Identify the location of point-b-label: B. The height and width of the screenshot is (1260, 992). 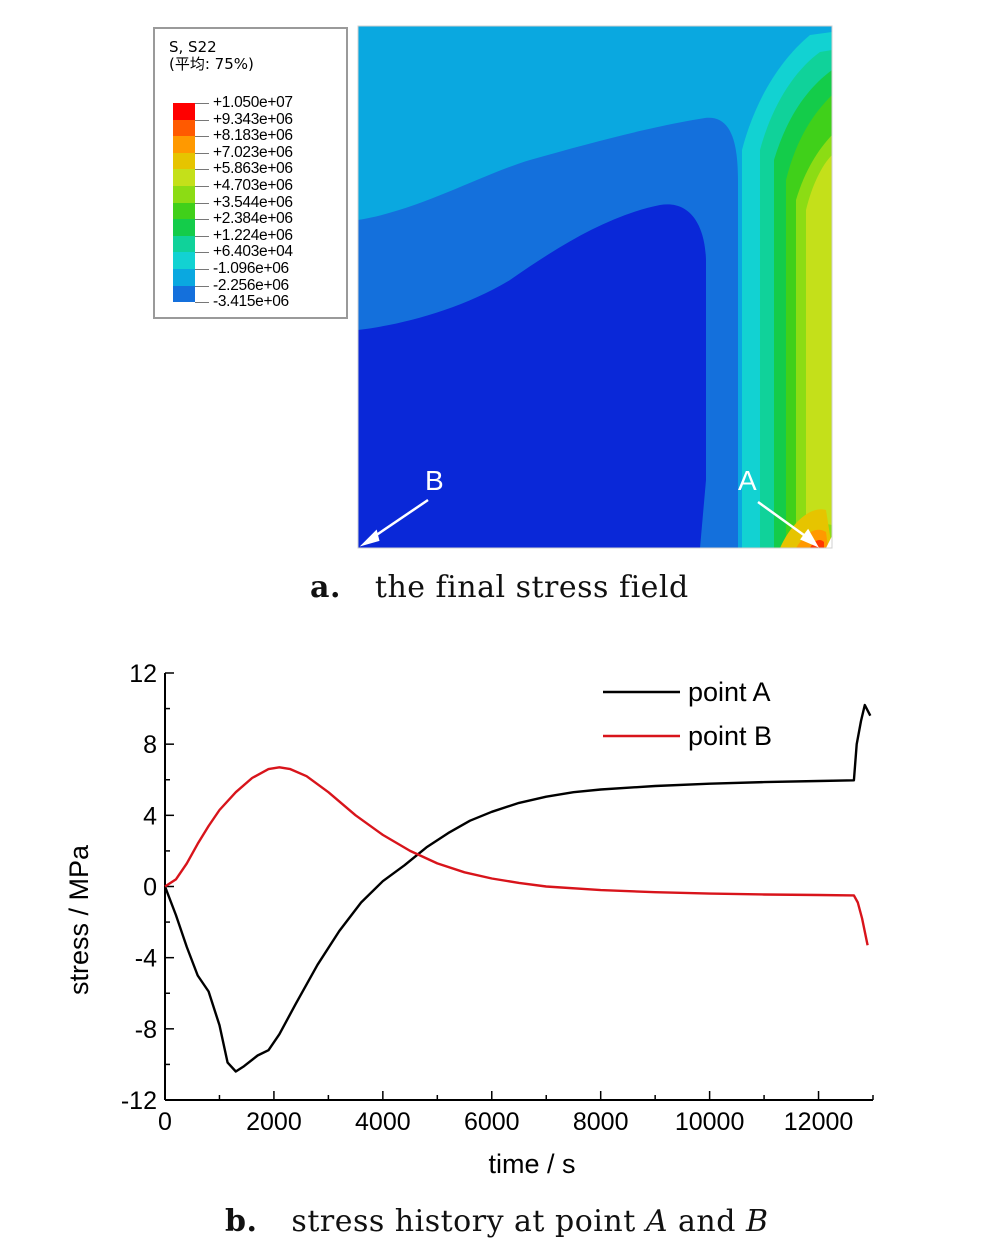
(434, 480).